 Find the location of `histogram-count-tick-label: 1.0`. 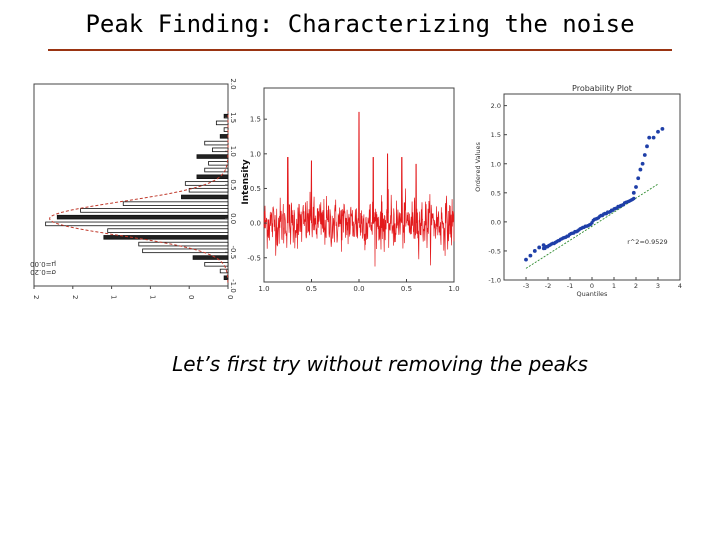

histogram-count-tick-label: 1.0 is located at coordinates (152, 297).